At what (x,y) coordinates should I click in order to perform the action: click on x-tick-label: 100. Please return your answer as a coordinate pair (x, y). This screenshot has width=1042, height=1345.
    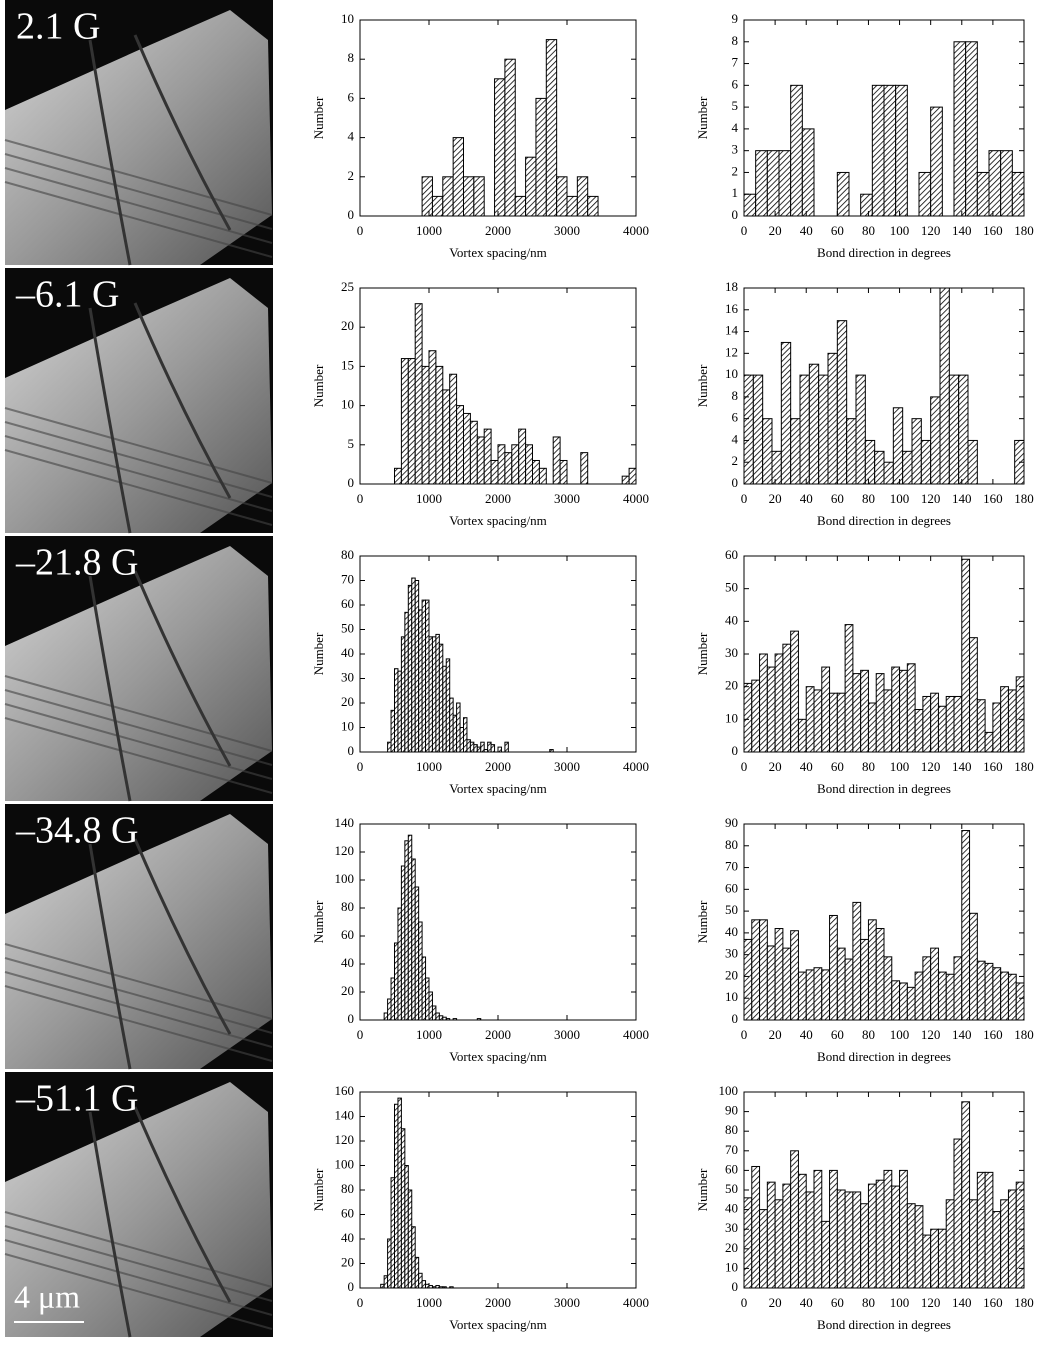
    Looking at the image, I should click on (900, 498).